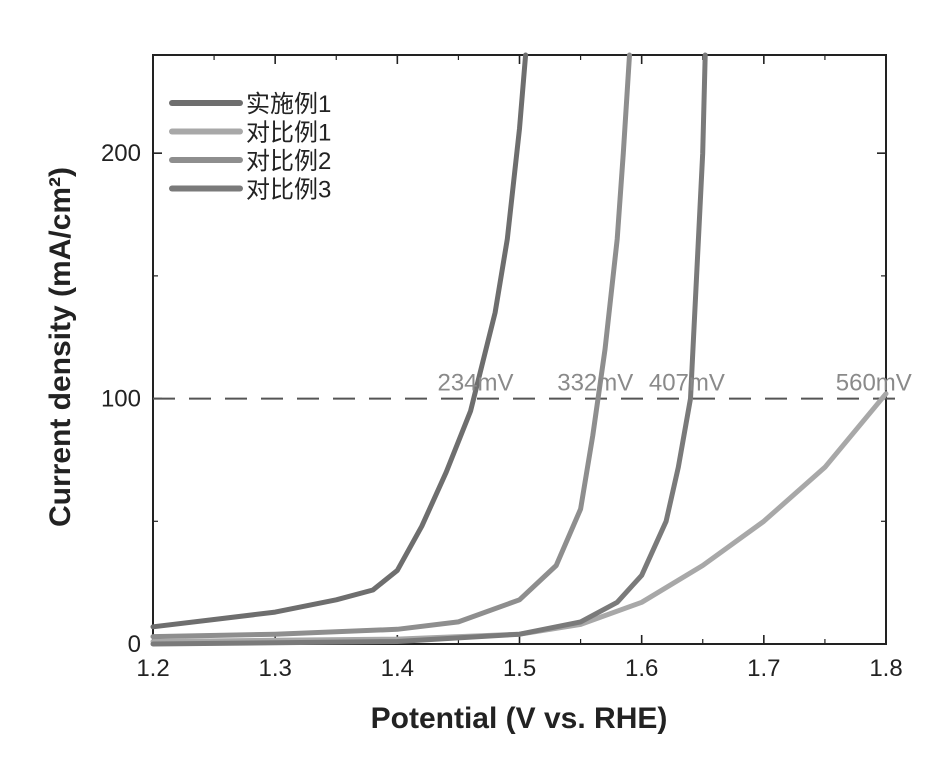  I want to click on annotation-layer: 234mV 332mV 407mV 560mV, so click(674, 383).